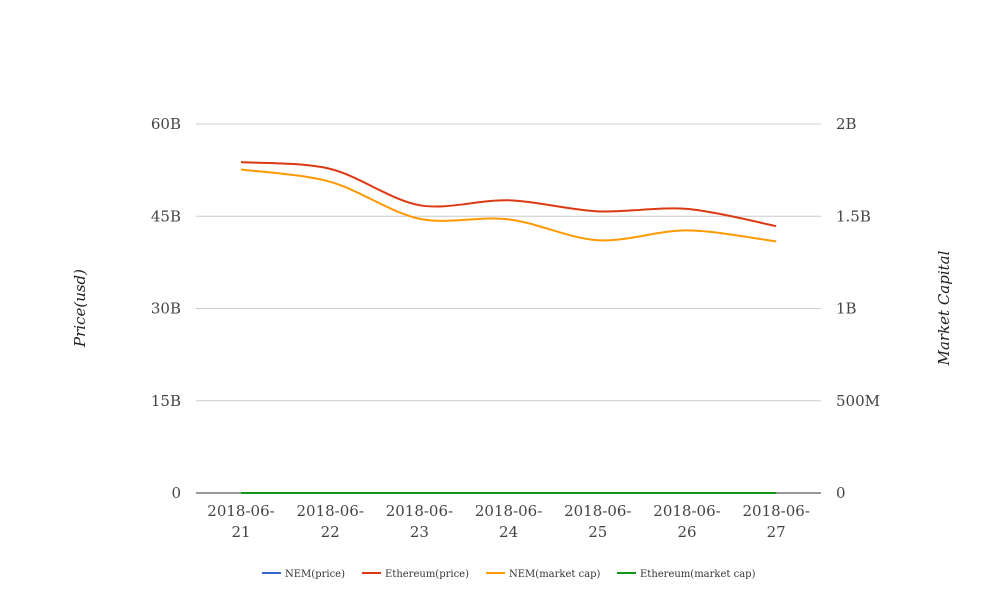  Describe the element at coordinates (176, 493) in the screenshot. I see `y-left-tick-label: 0` at that location.